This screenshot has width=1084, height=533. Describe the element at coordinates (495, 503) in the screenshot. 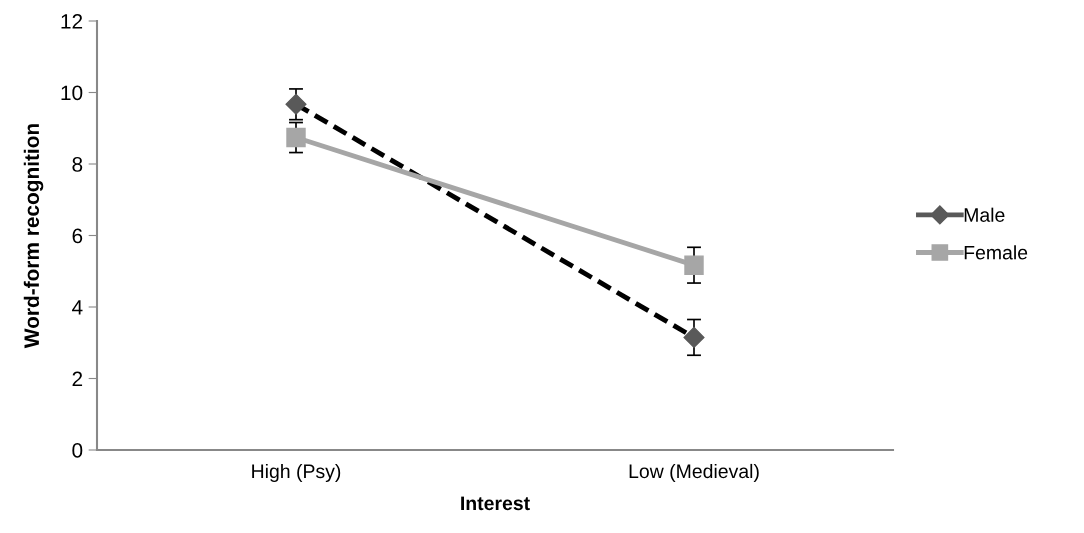

I see `x-axis-title: Interest` at that location.